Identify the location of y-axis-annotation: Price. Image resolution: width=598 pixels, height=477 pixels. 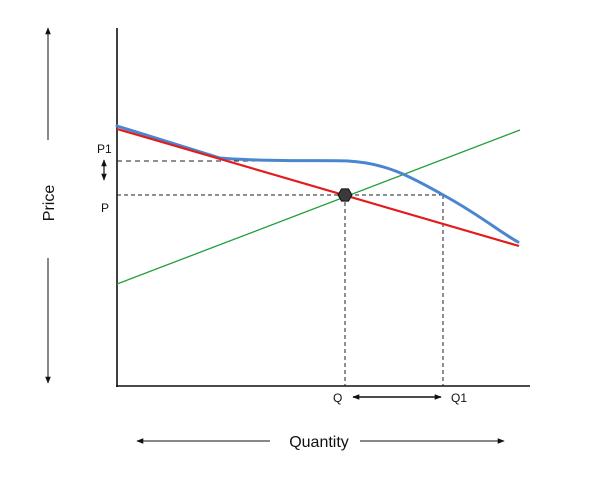
(49, 205).